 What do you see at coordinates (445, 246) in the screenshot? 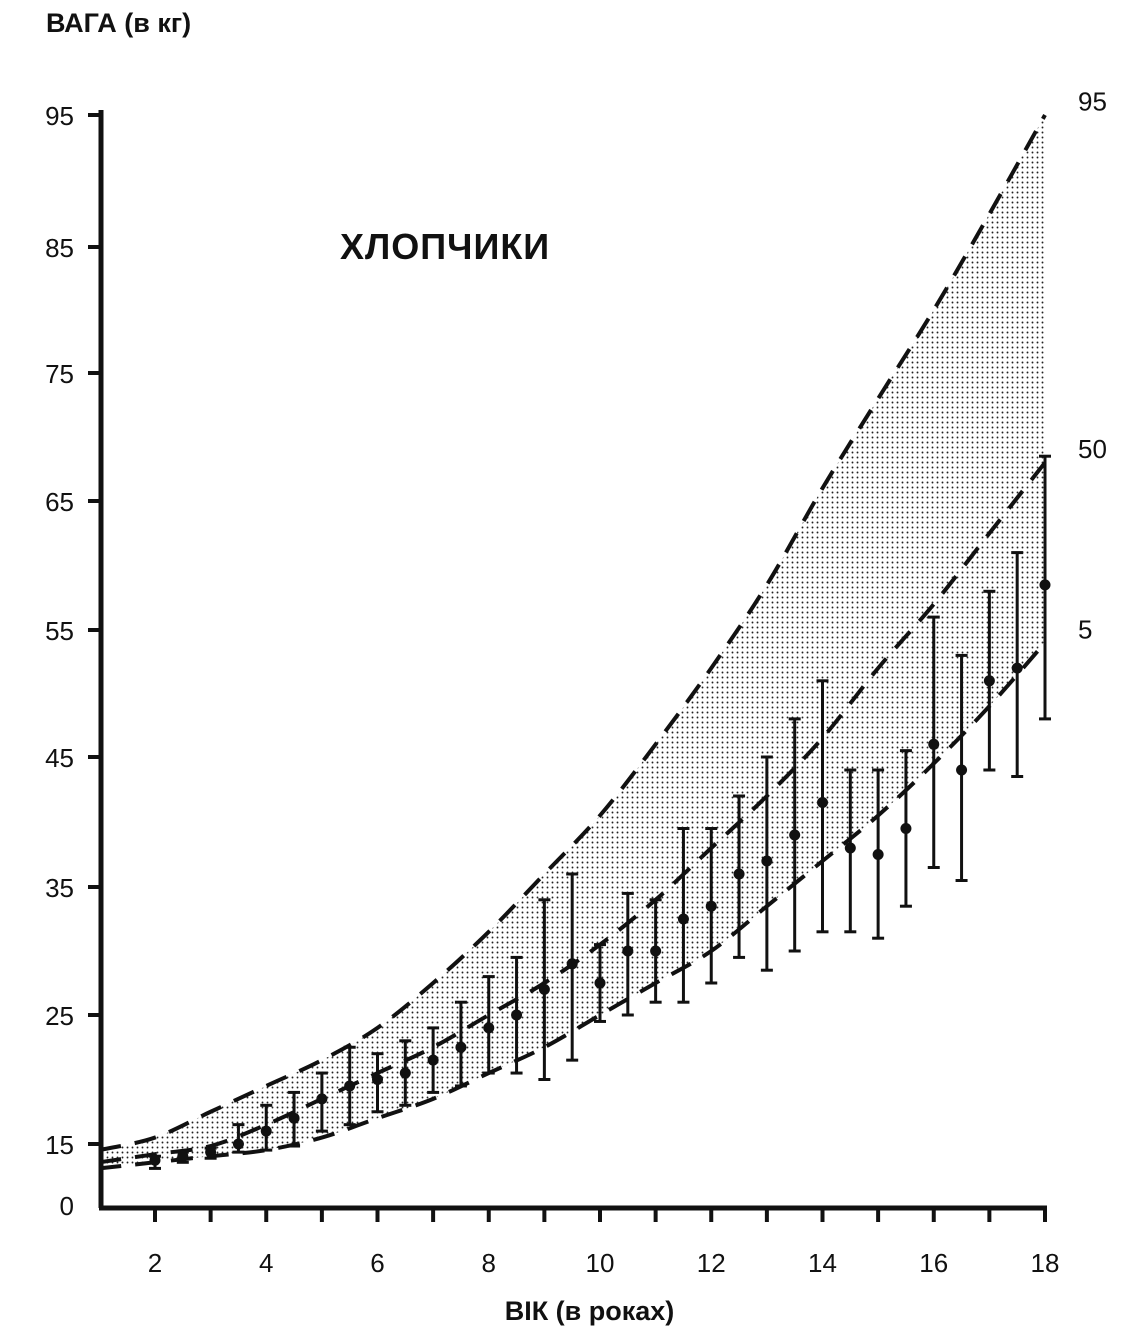
I see `chart-title: ХЛОПЧИКИ` at bounding box center [445, 246].